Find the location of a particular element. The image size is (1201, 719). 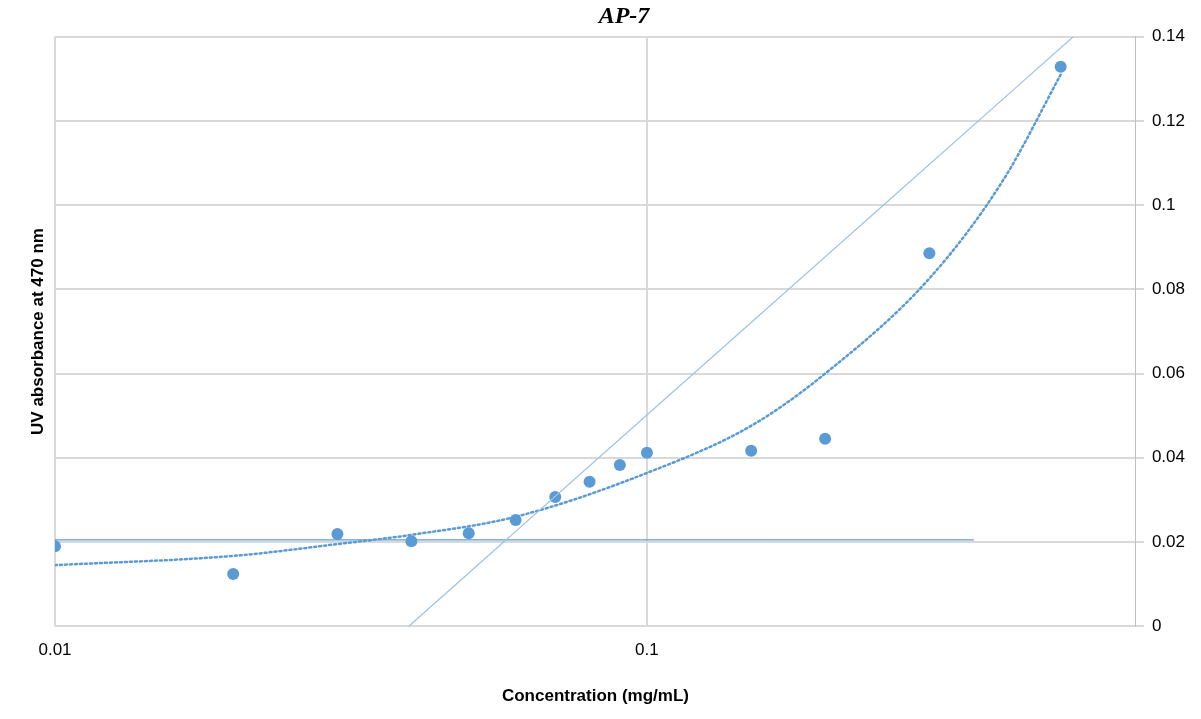

y-tick-label: 0 is located at coordinates (1156, 625).